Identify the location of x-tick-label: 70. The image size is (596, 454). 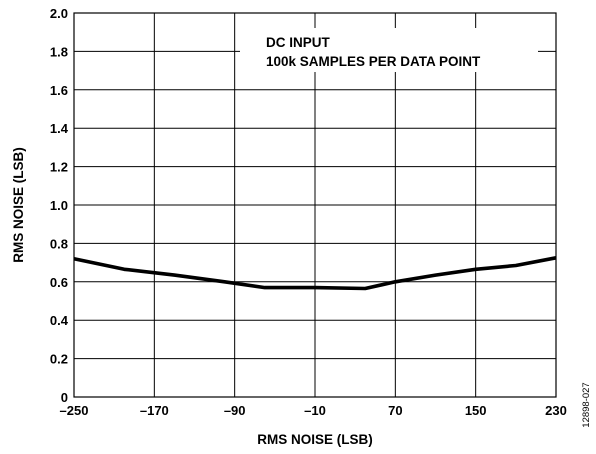
(395, 410).